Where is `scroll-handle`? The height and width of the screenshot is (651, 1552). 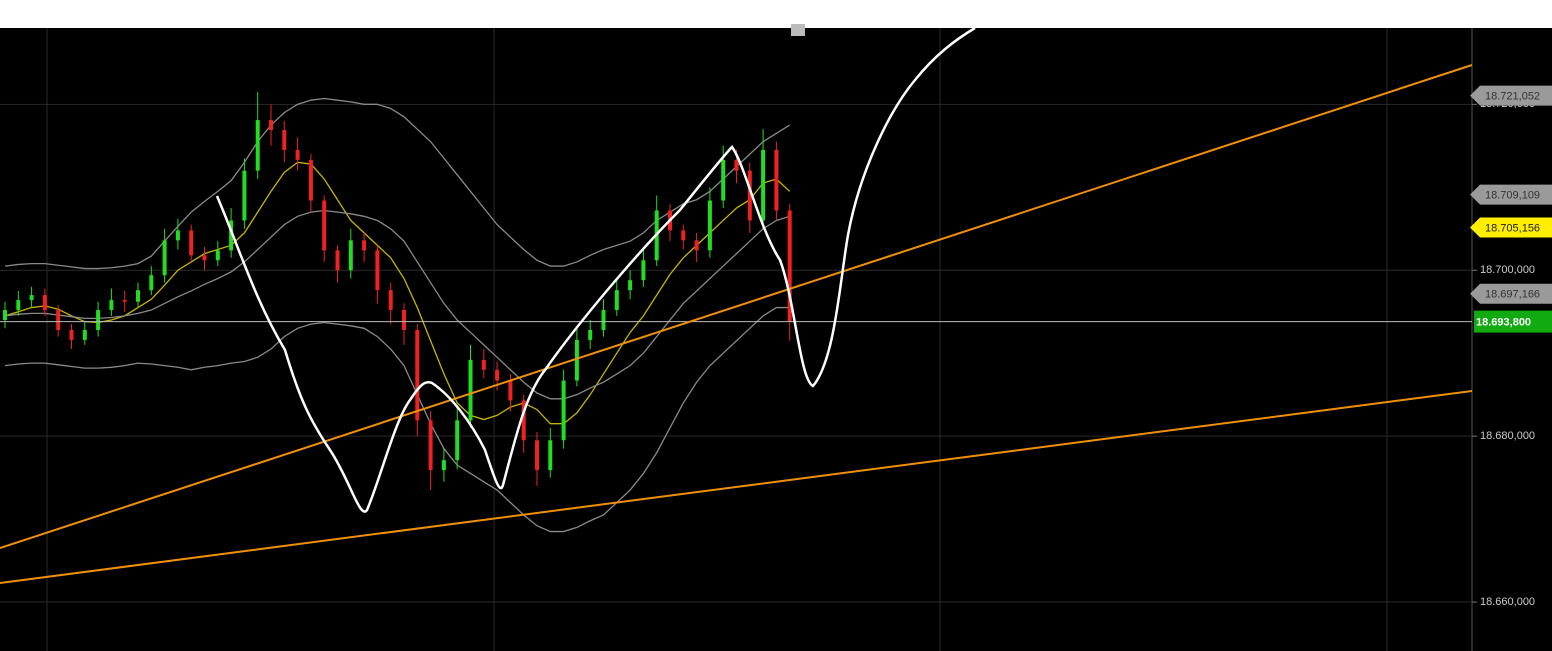
scroll-handle is located at coordinates (798, 30).